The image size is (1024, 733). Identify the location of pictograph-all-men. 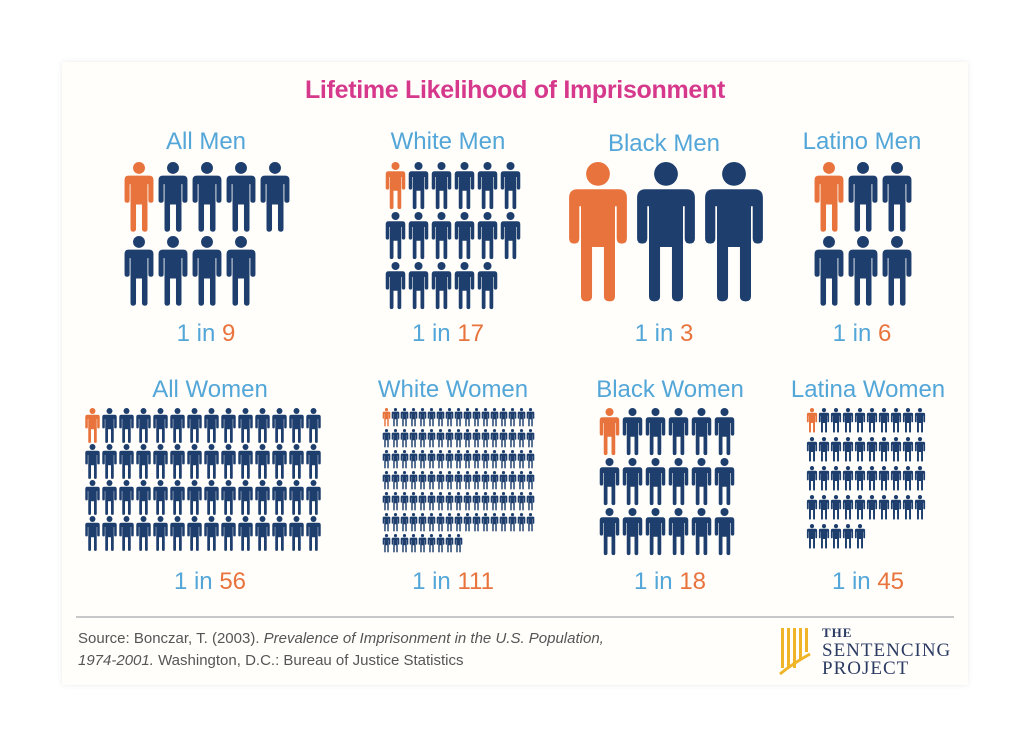
(207, 234).